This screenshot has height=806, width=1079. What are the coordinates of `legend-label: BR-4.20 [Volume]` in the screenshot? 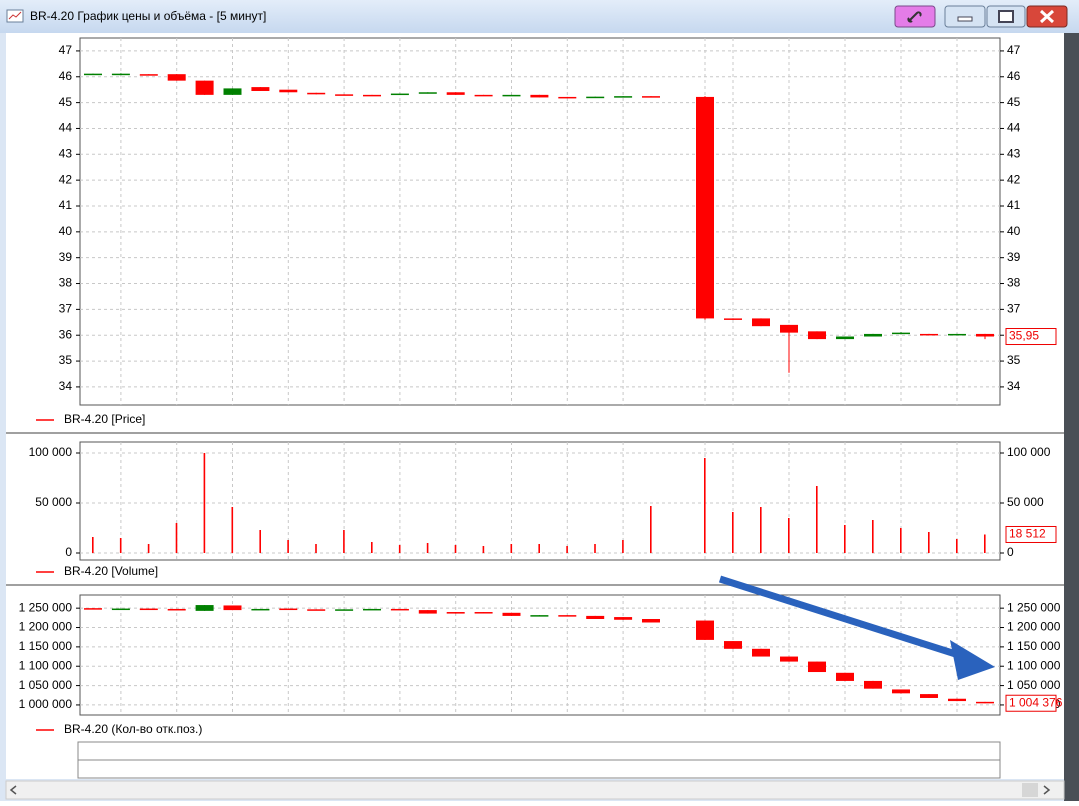 It's located at (111, 571).